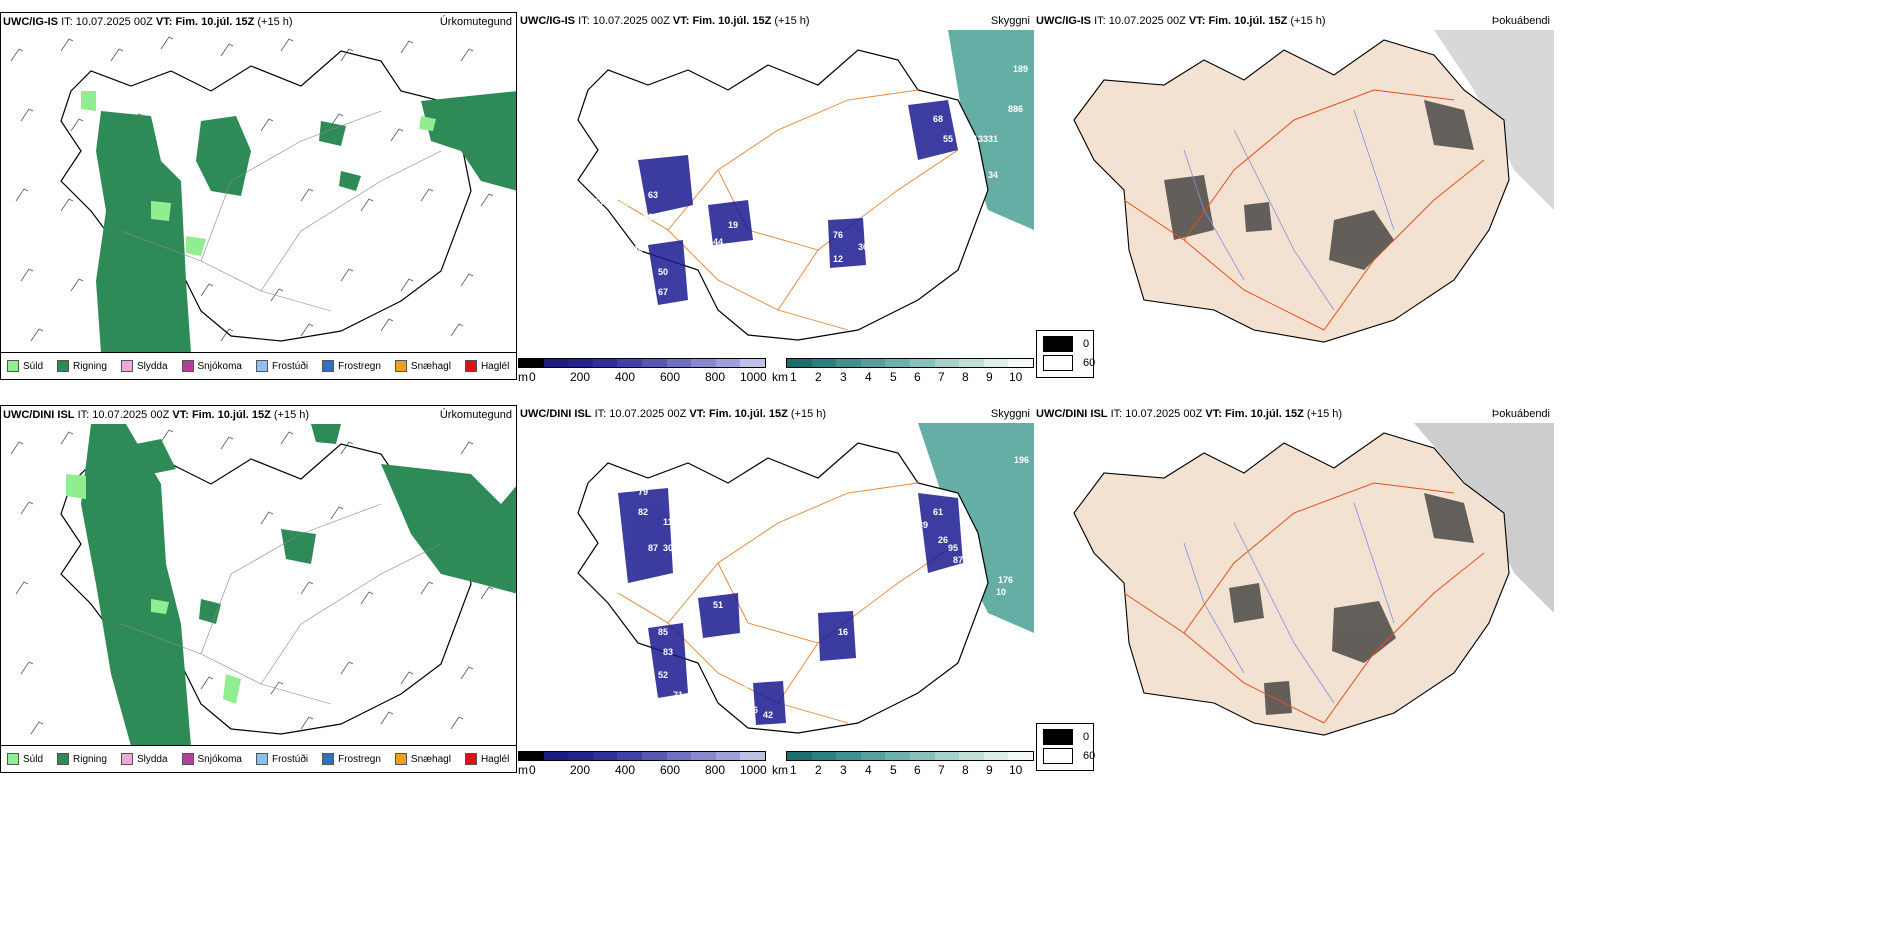 This screenshot has width=1900, height=950. Describe the element at coordinates (625, 175) in the screenshot. I see `cloud-base-label: 105` at that location.